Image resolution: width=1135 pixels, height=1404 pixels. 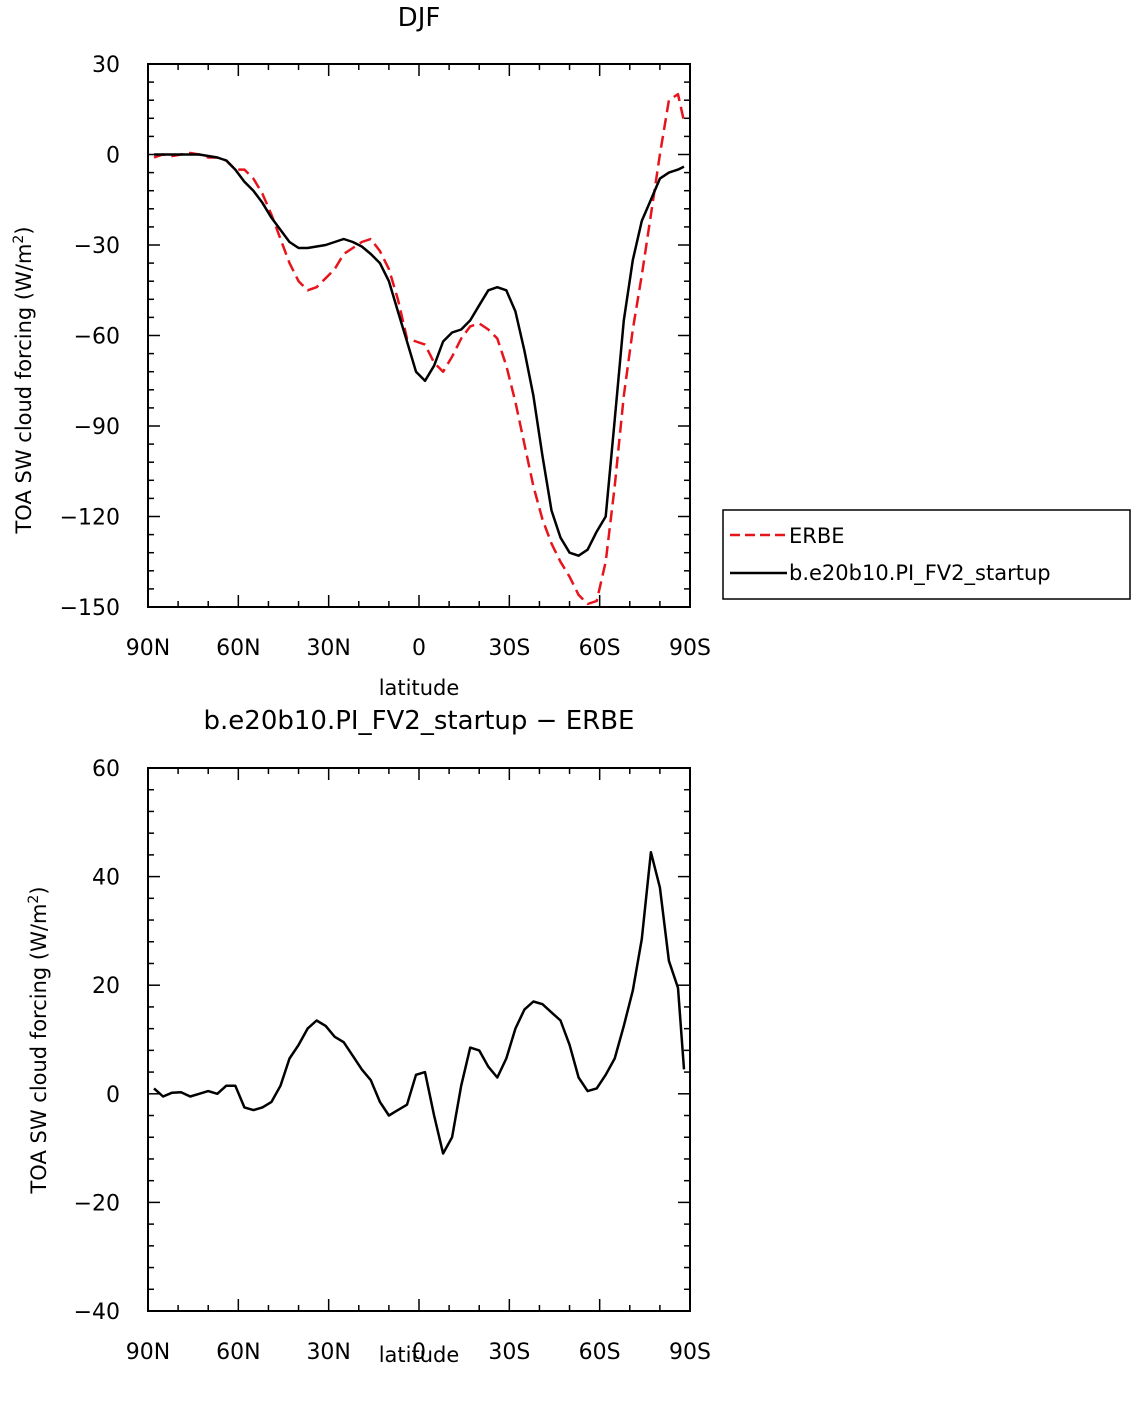 I want to click on bottom-x-tick-label: 60S, so click(x=600, y=1352).